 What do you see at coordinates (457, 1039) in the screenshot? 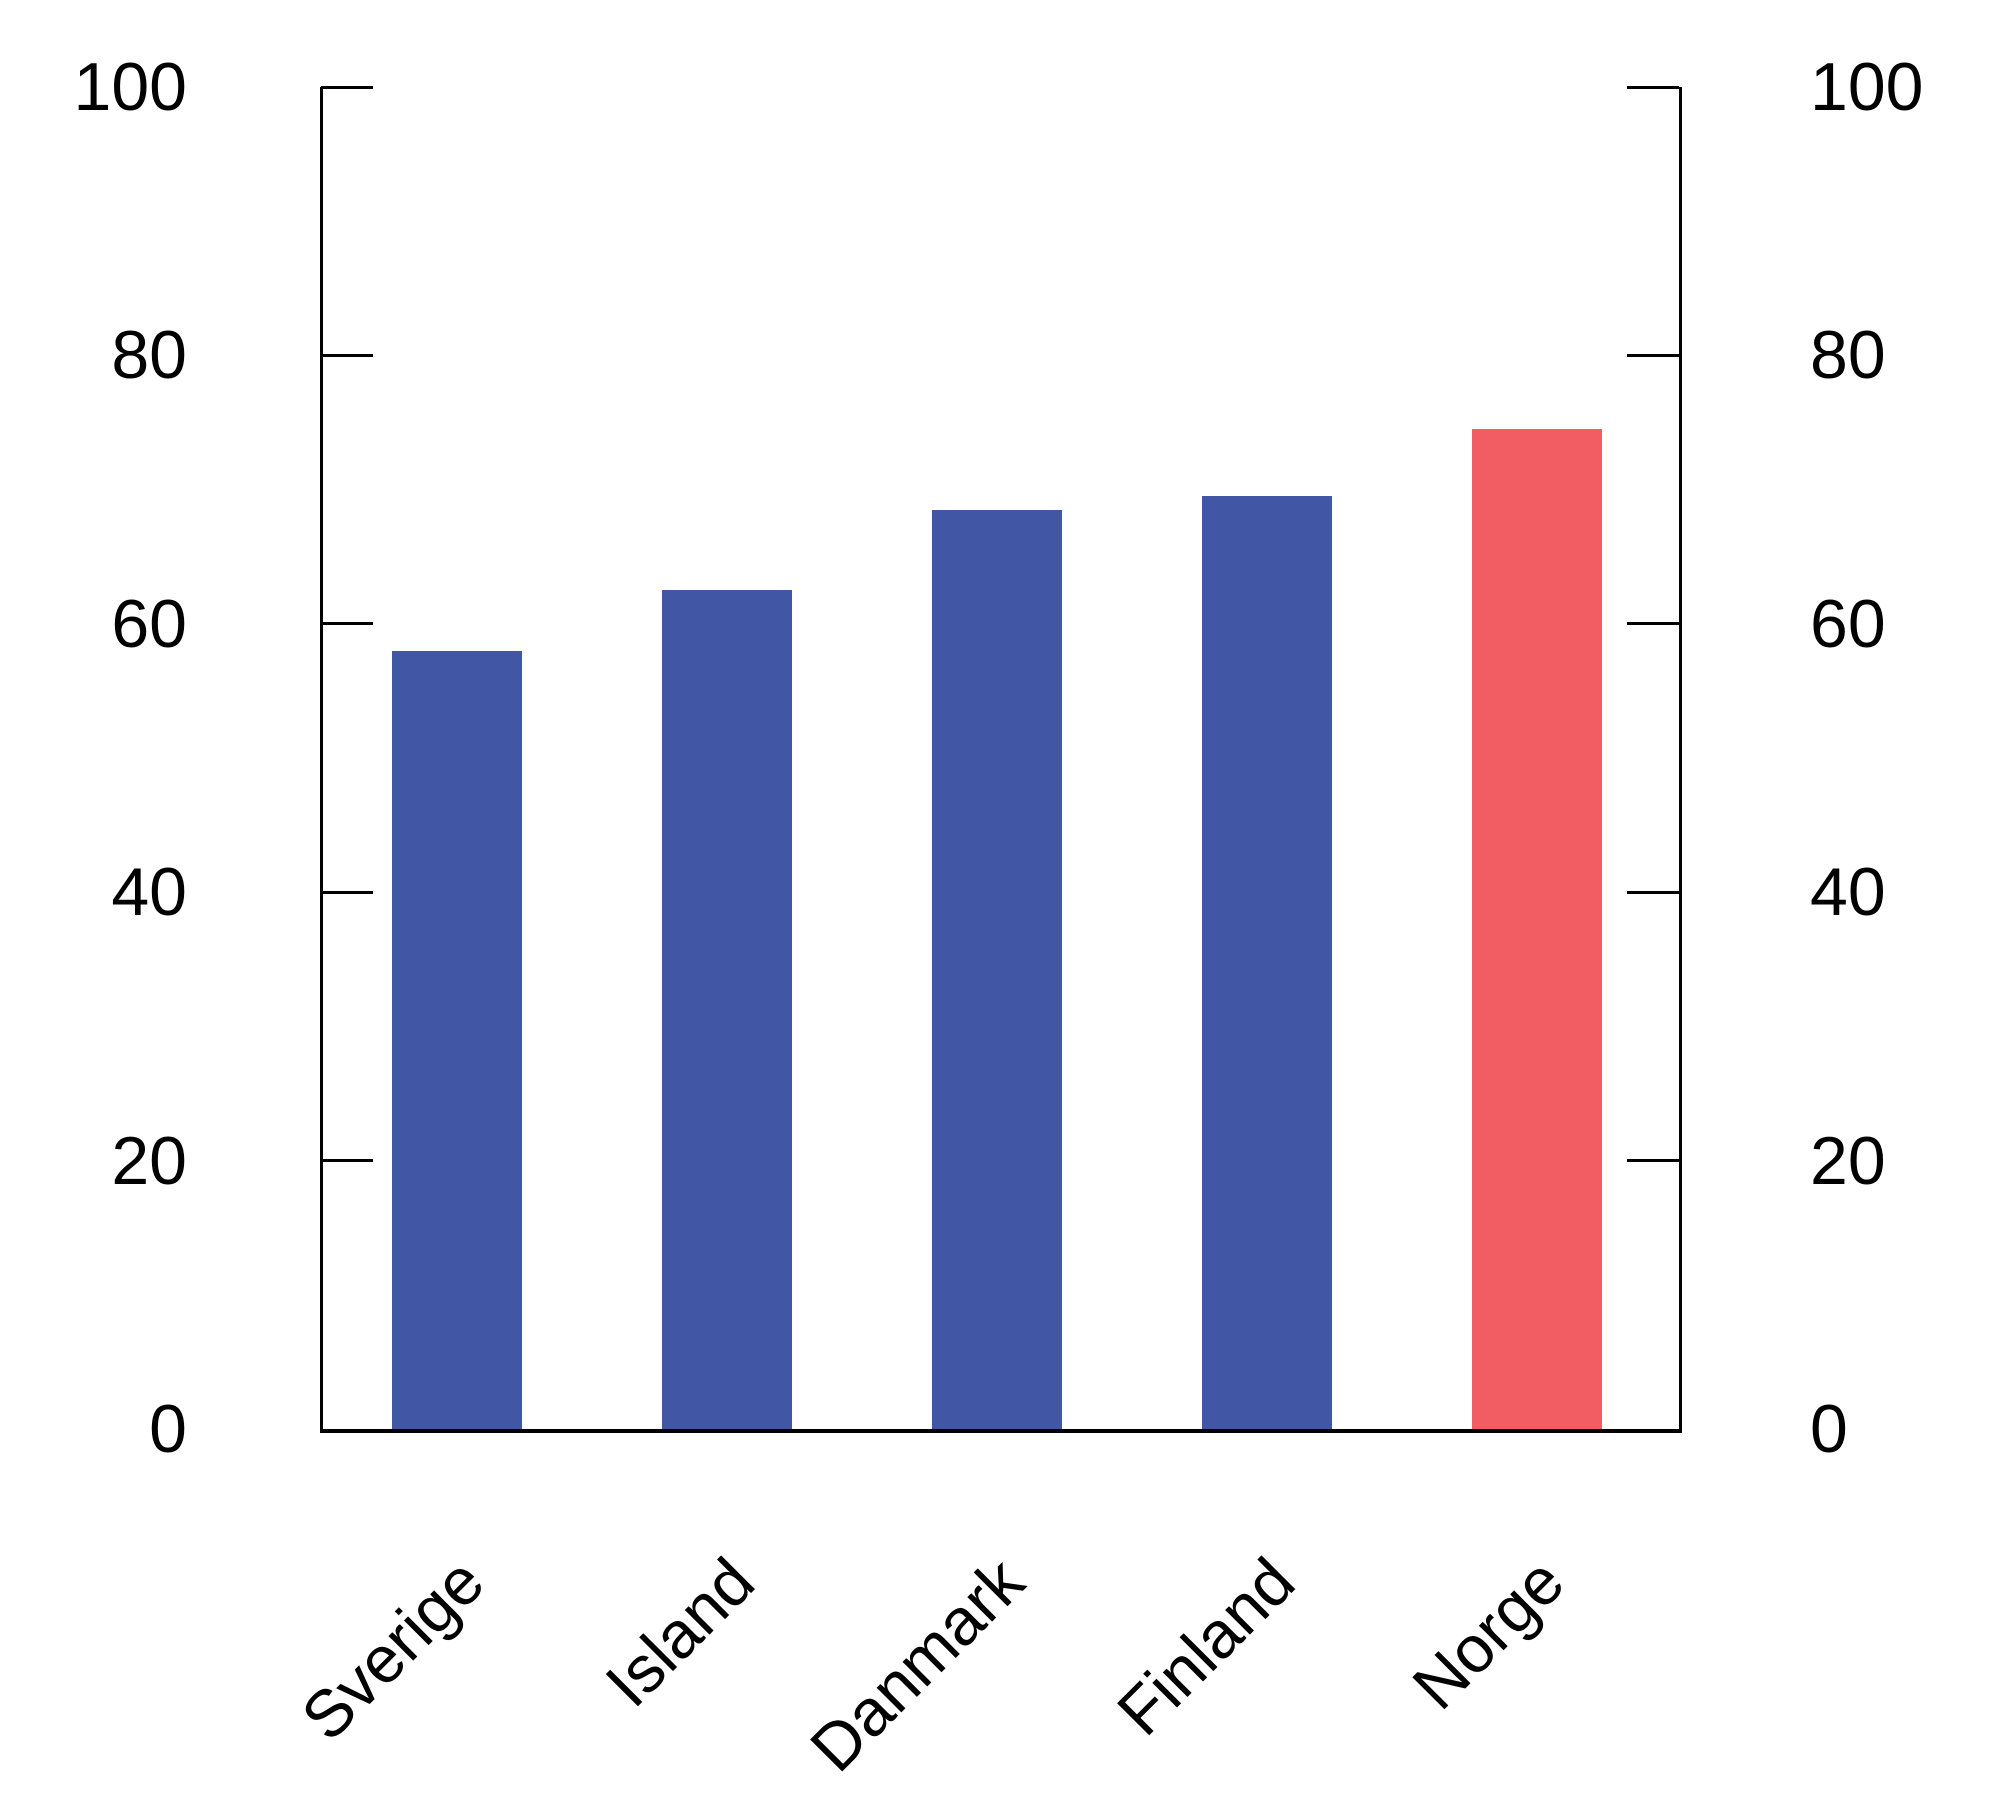
I see `bar-sverige` at bounding box center [457, 1039].